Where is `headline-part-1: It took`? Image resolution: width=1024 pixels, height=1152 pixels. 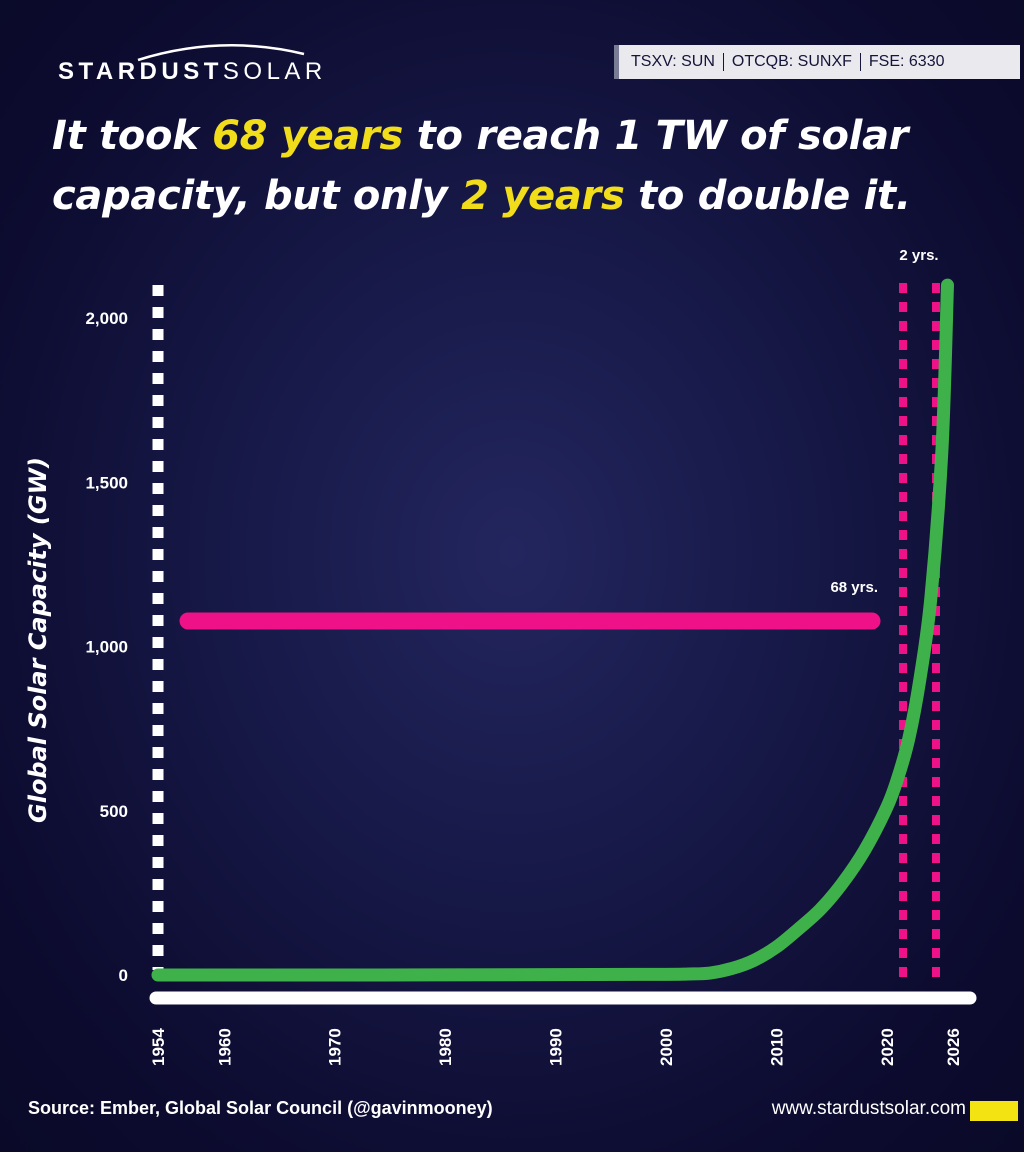 headline-part-1: It took is located at coordinates (132, 136).